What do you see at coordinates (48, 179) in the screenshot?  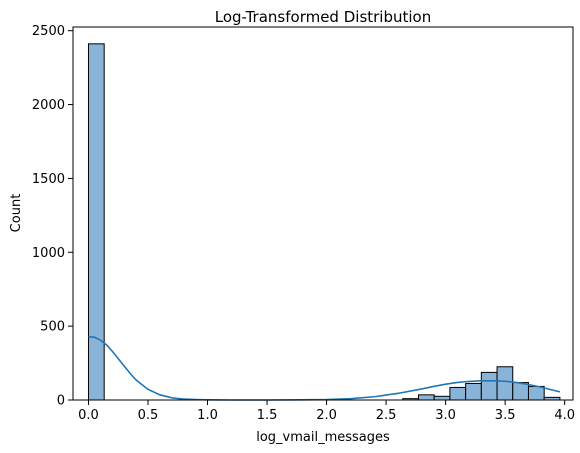 I see `y-tick-label-3: 1500` at bounding box center [48, 179].